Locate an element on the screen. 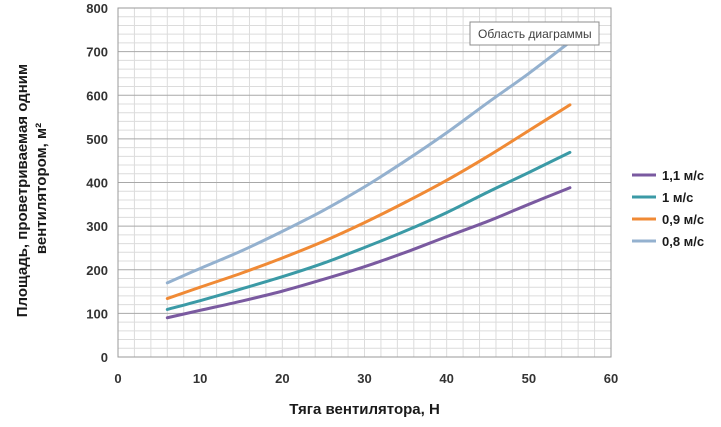  x-tick-label: 20 is located at coordinates (282, 378).